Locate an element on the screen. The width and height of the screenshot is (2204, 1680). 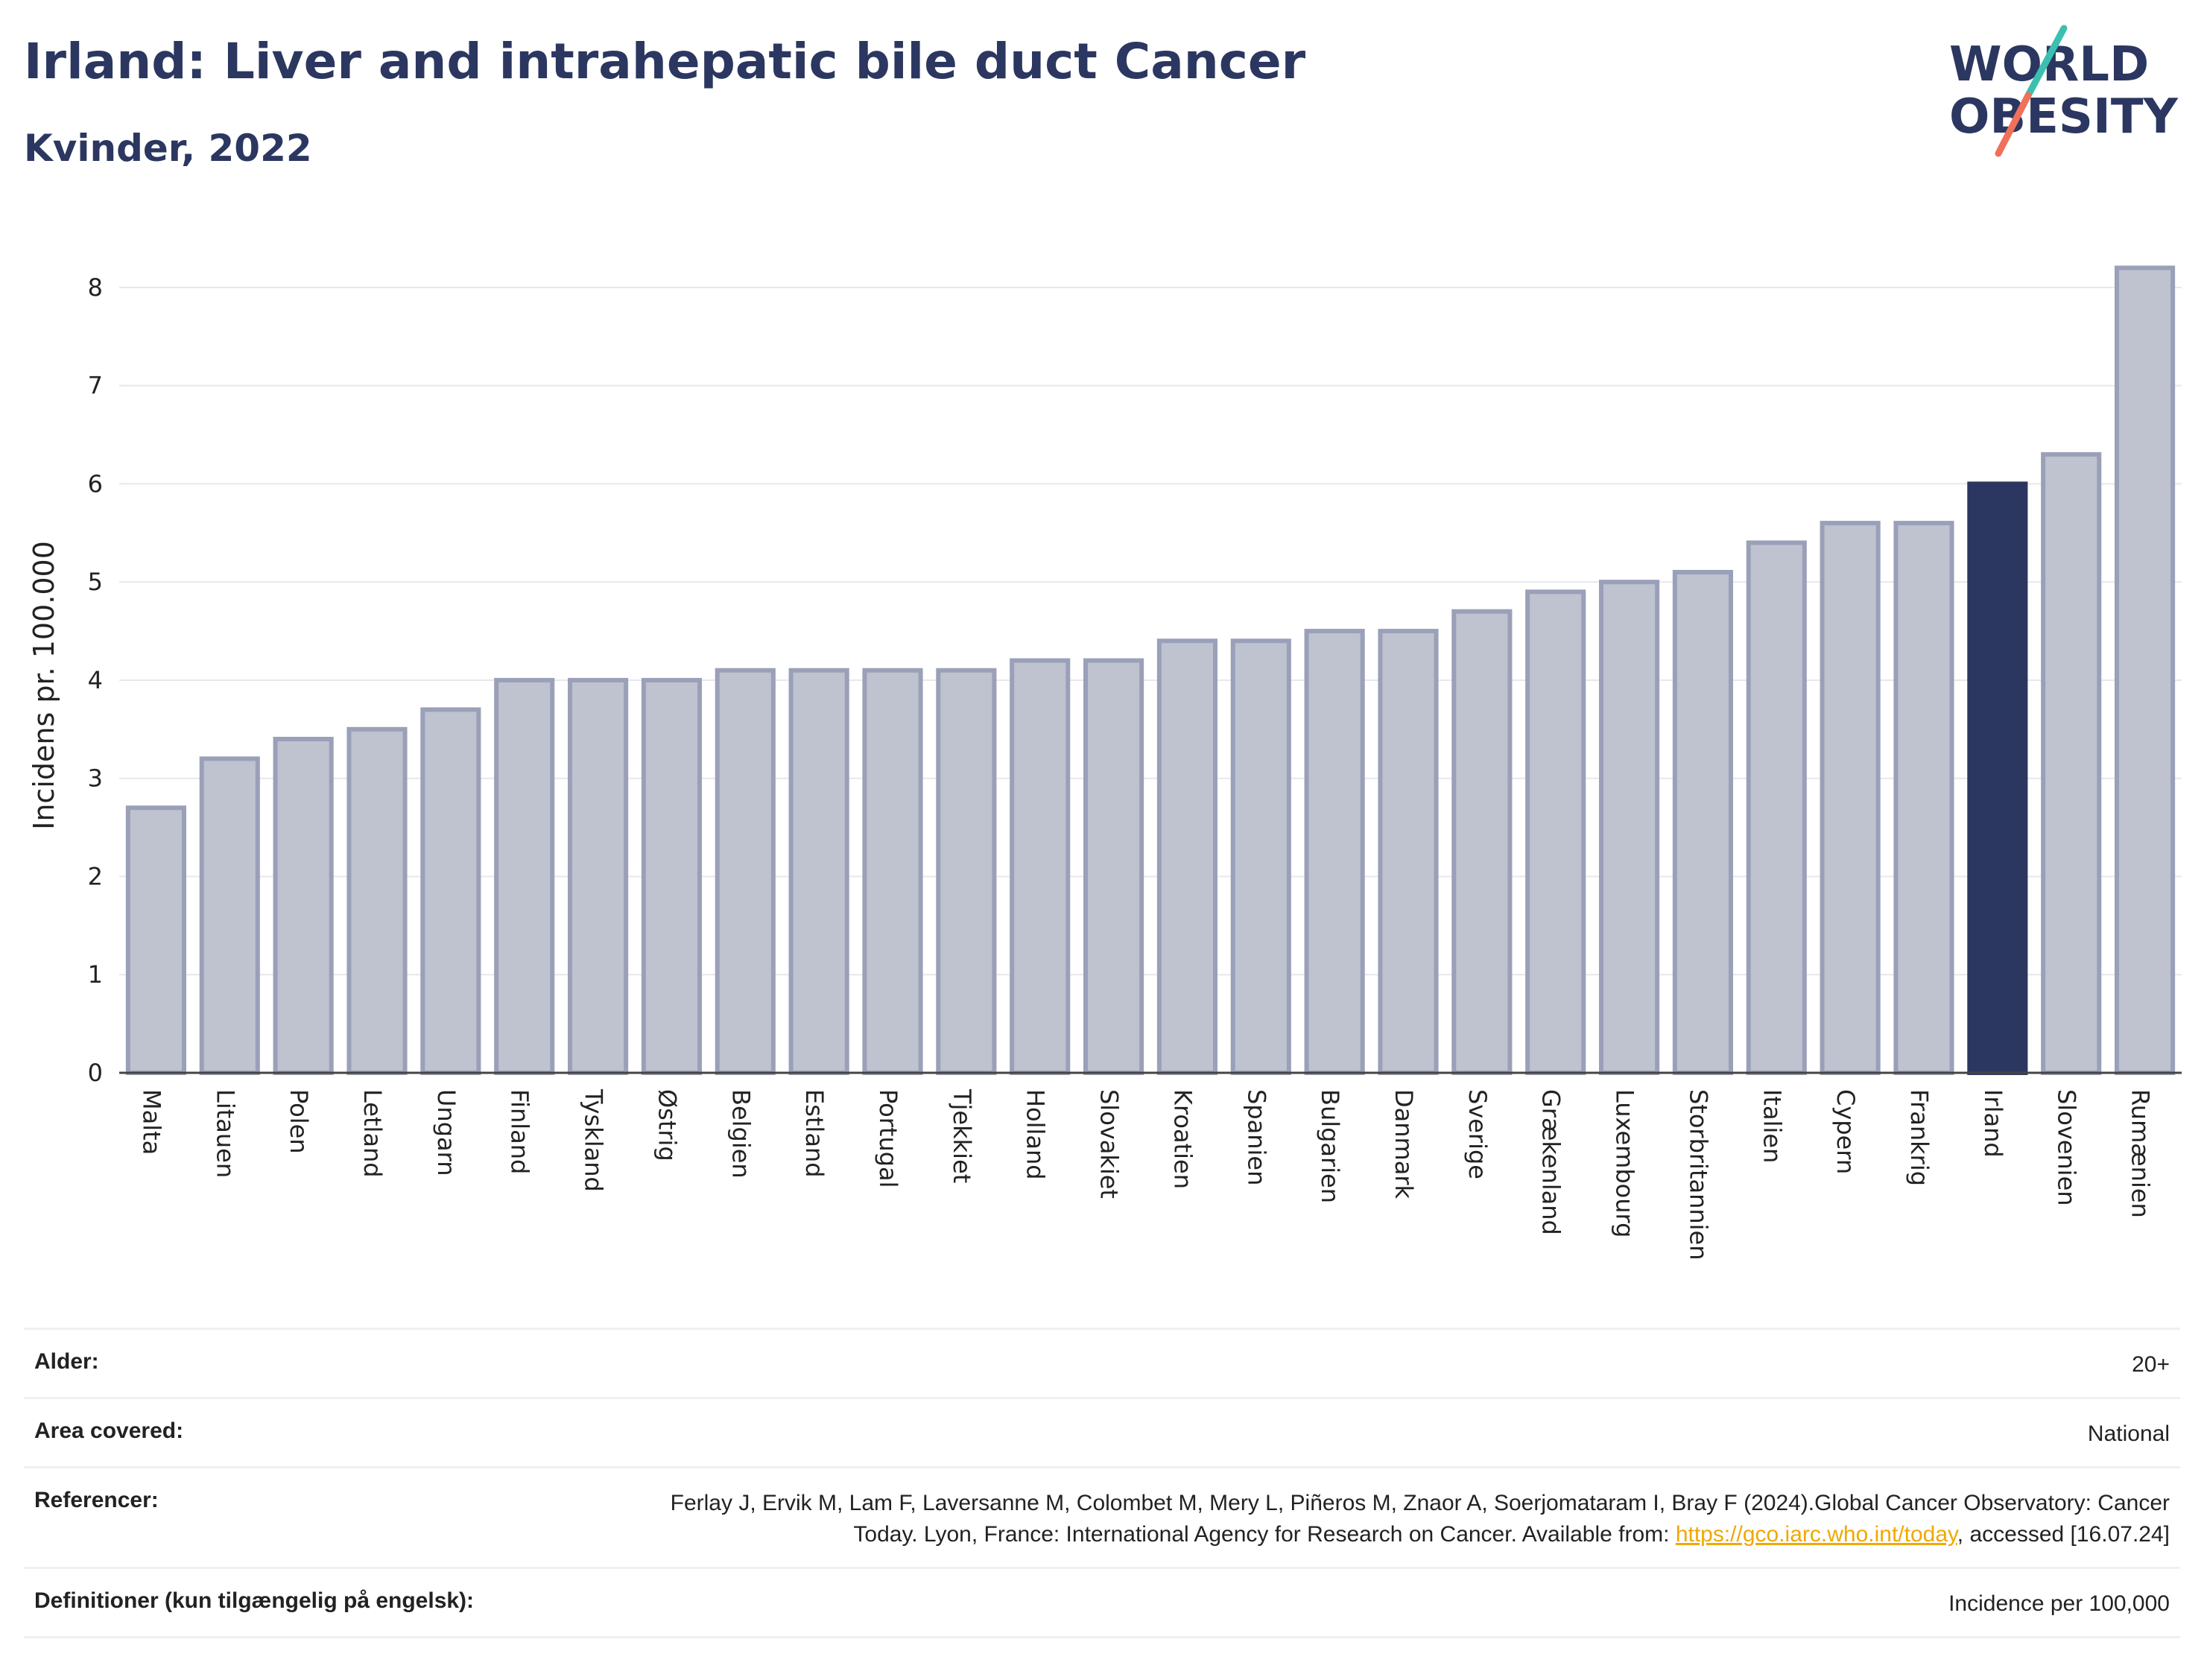
bar-malta is located at coordinates (155, 940).